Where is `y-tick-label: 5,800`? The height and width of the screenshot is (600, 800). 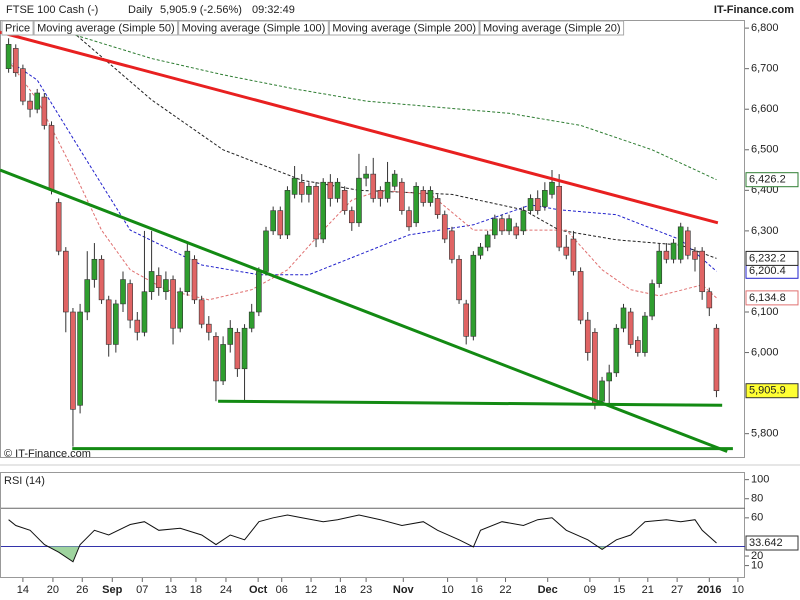 y-tick-label: 5,800 is located at coordinates (765, 434).